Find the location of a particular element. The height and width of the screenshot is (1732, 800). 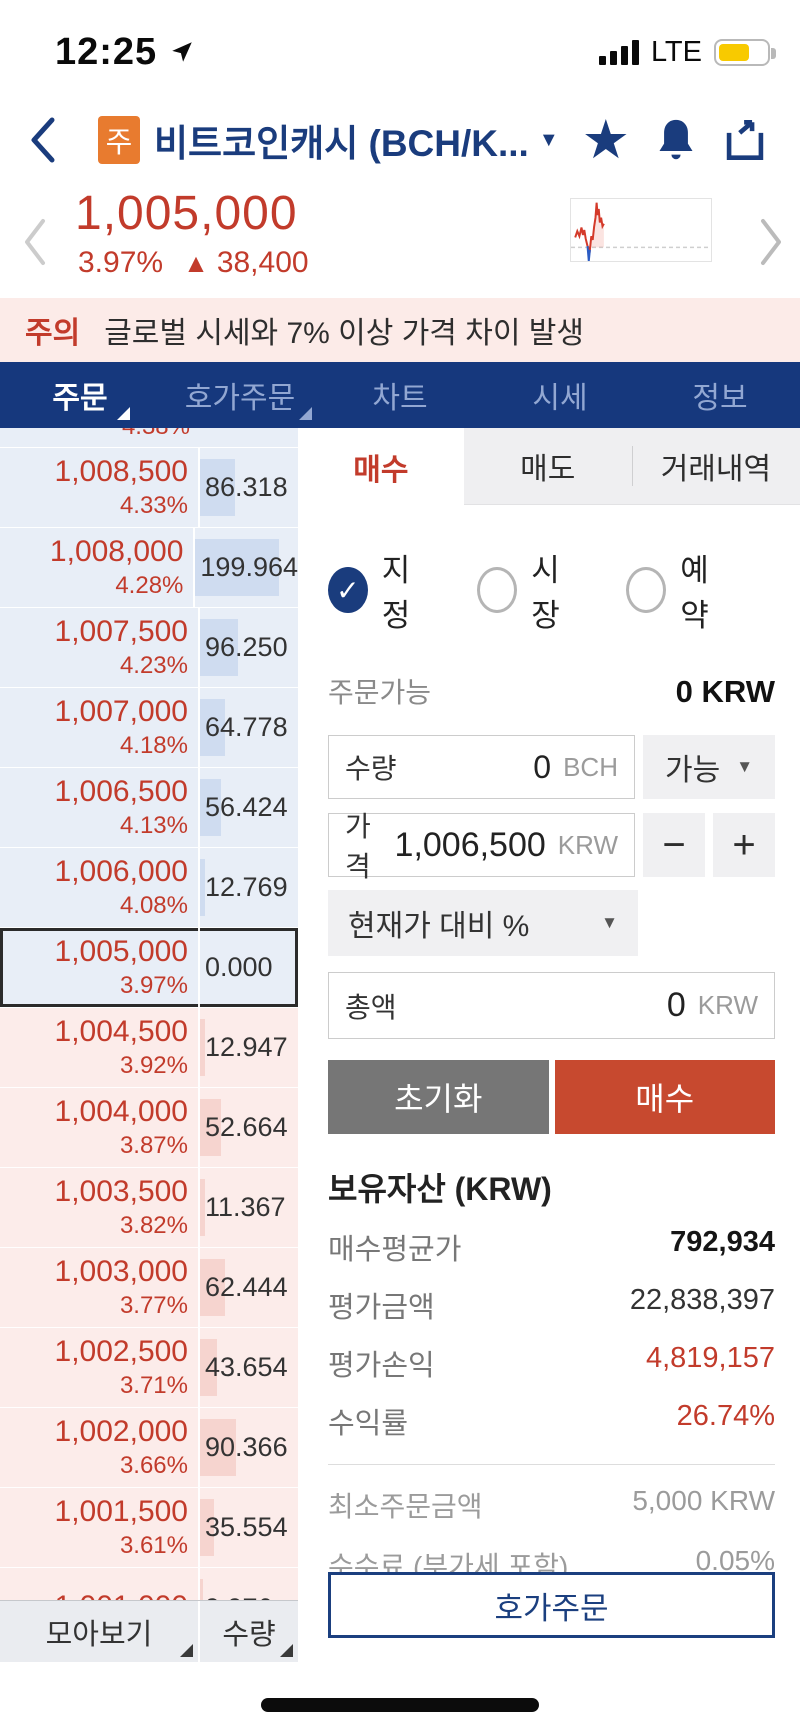

orderbook-row: 1,004,500 3.92% 12.947 is located at coordinates (149, 1048).